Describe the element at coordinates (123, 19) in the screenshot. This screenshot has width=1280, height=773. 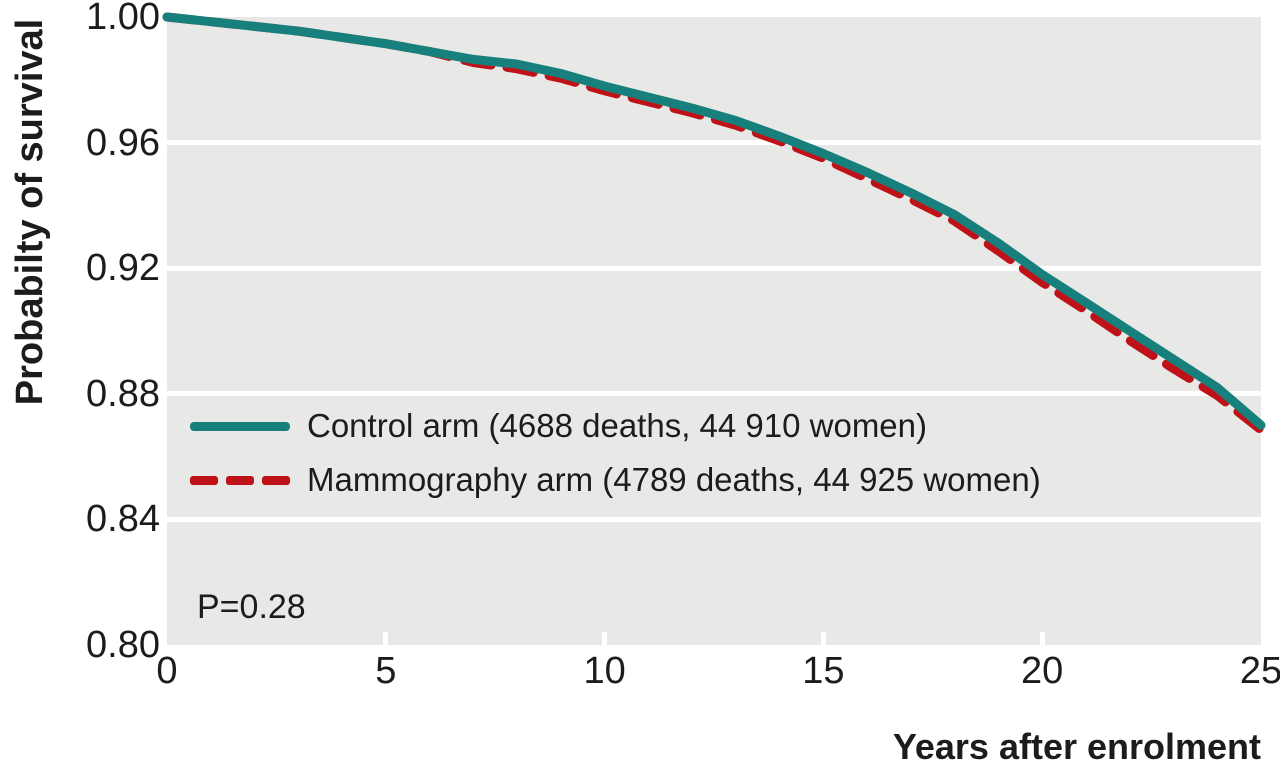
I see `y-tick-label: 1.00` at that location.